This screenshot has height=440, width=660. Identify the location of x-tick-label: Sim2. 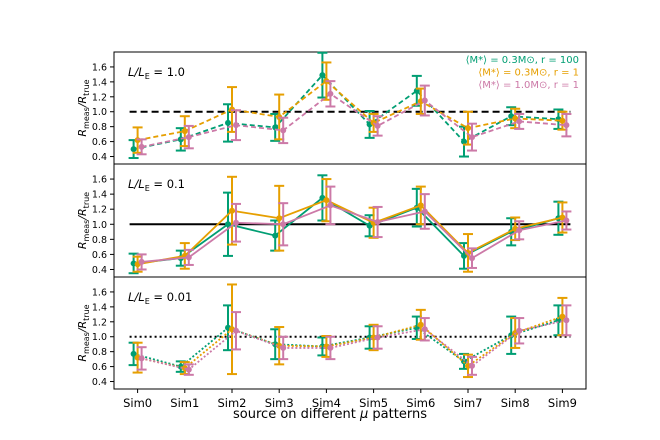
(231, 403).